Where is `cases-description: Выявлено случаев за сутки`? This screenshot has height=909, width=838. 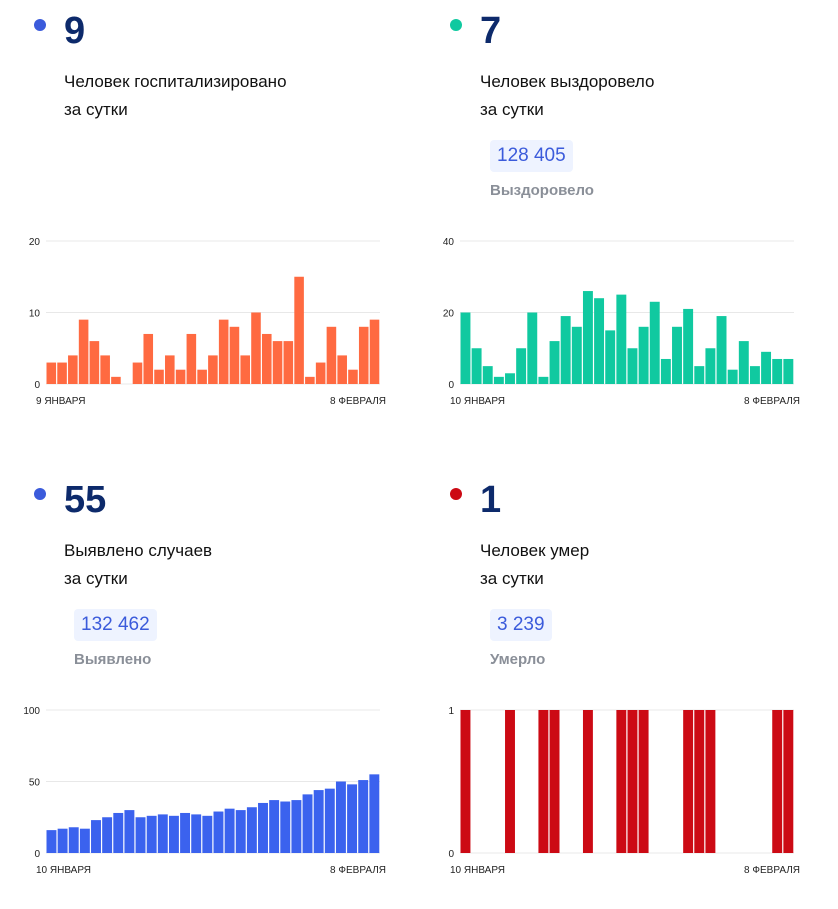
cases-description: Выявлено случаев за сутки is located at coordinates (138, 565).